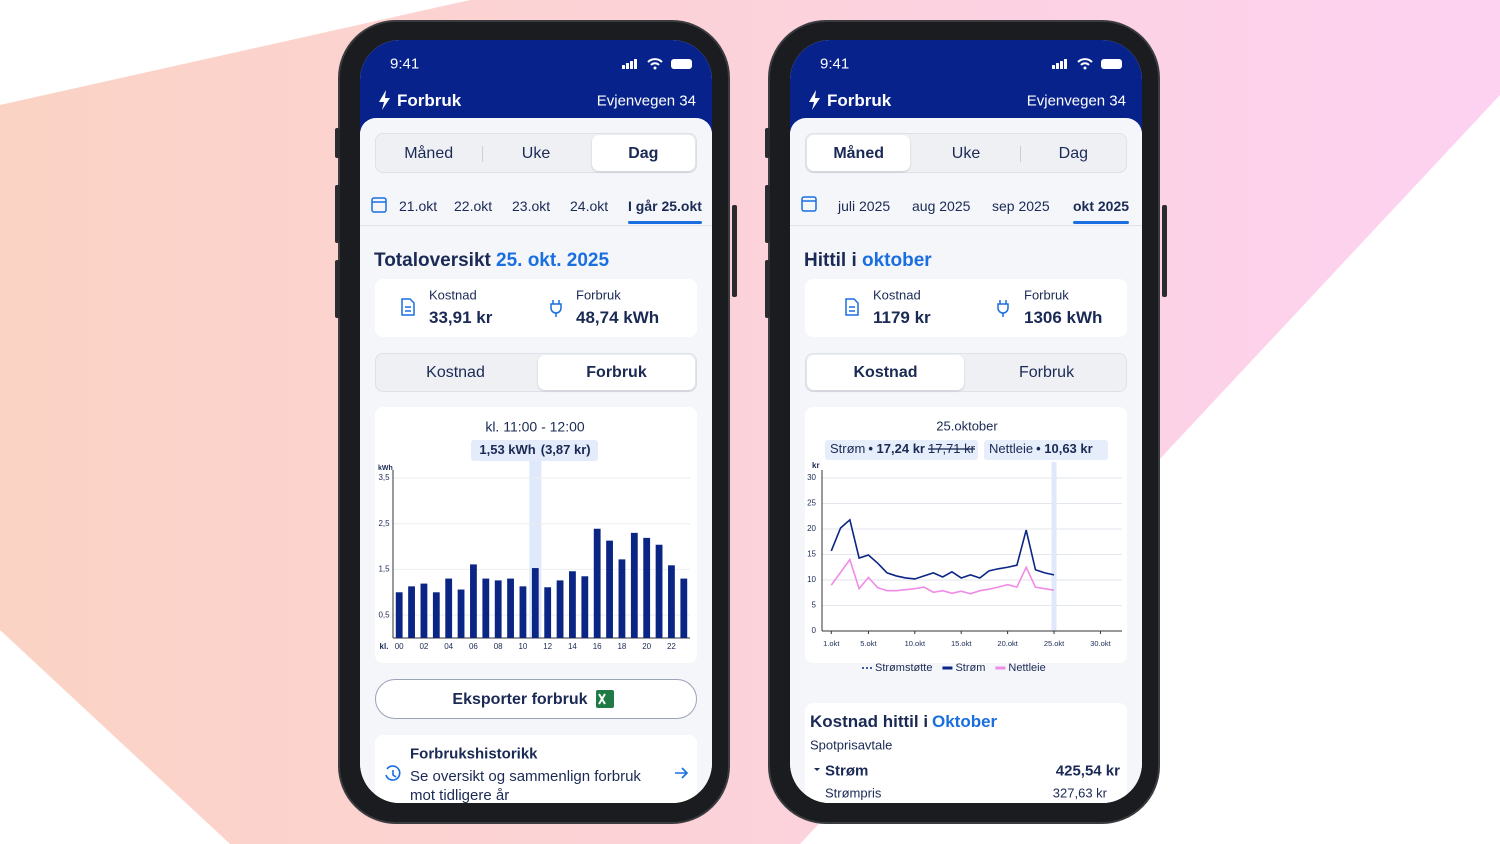 The image size is (1500, 844). I want to click on plug-icon, so click(1003, 308).